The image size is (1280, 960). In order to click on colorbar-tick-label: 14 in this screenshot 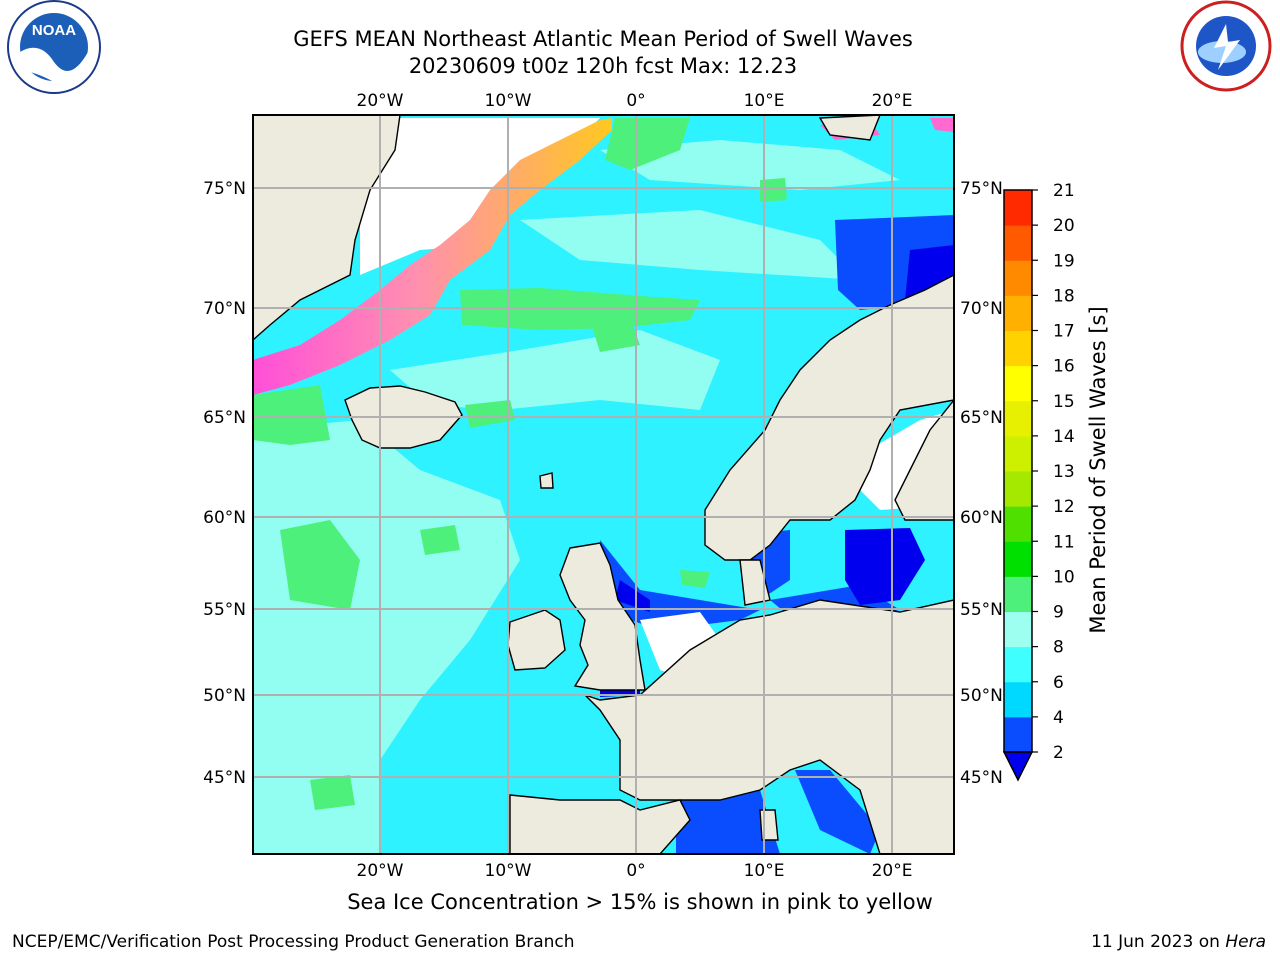, I will do `click(1064, 437)`.